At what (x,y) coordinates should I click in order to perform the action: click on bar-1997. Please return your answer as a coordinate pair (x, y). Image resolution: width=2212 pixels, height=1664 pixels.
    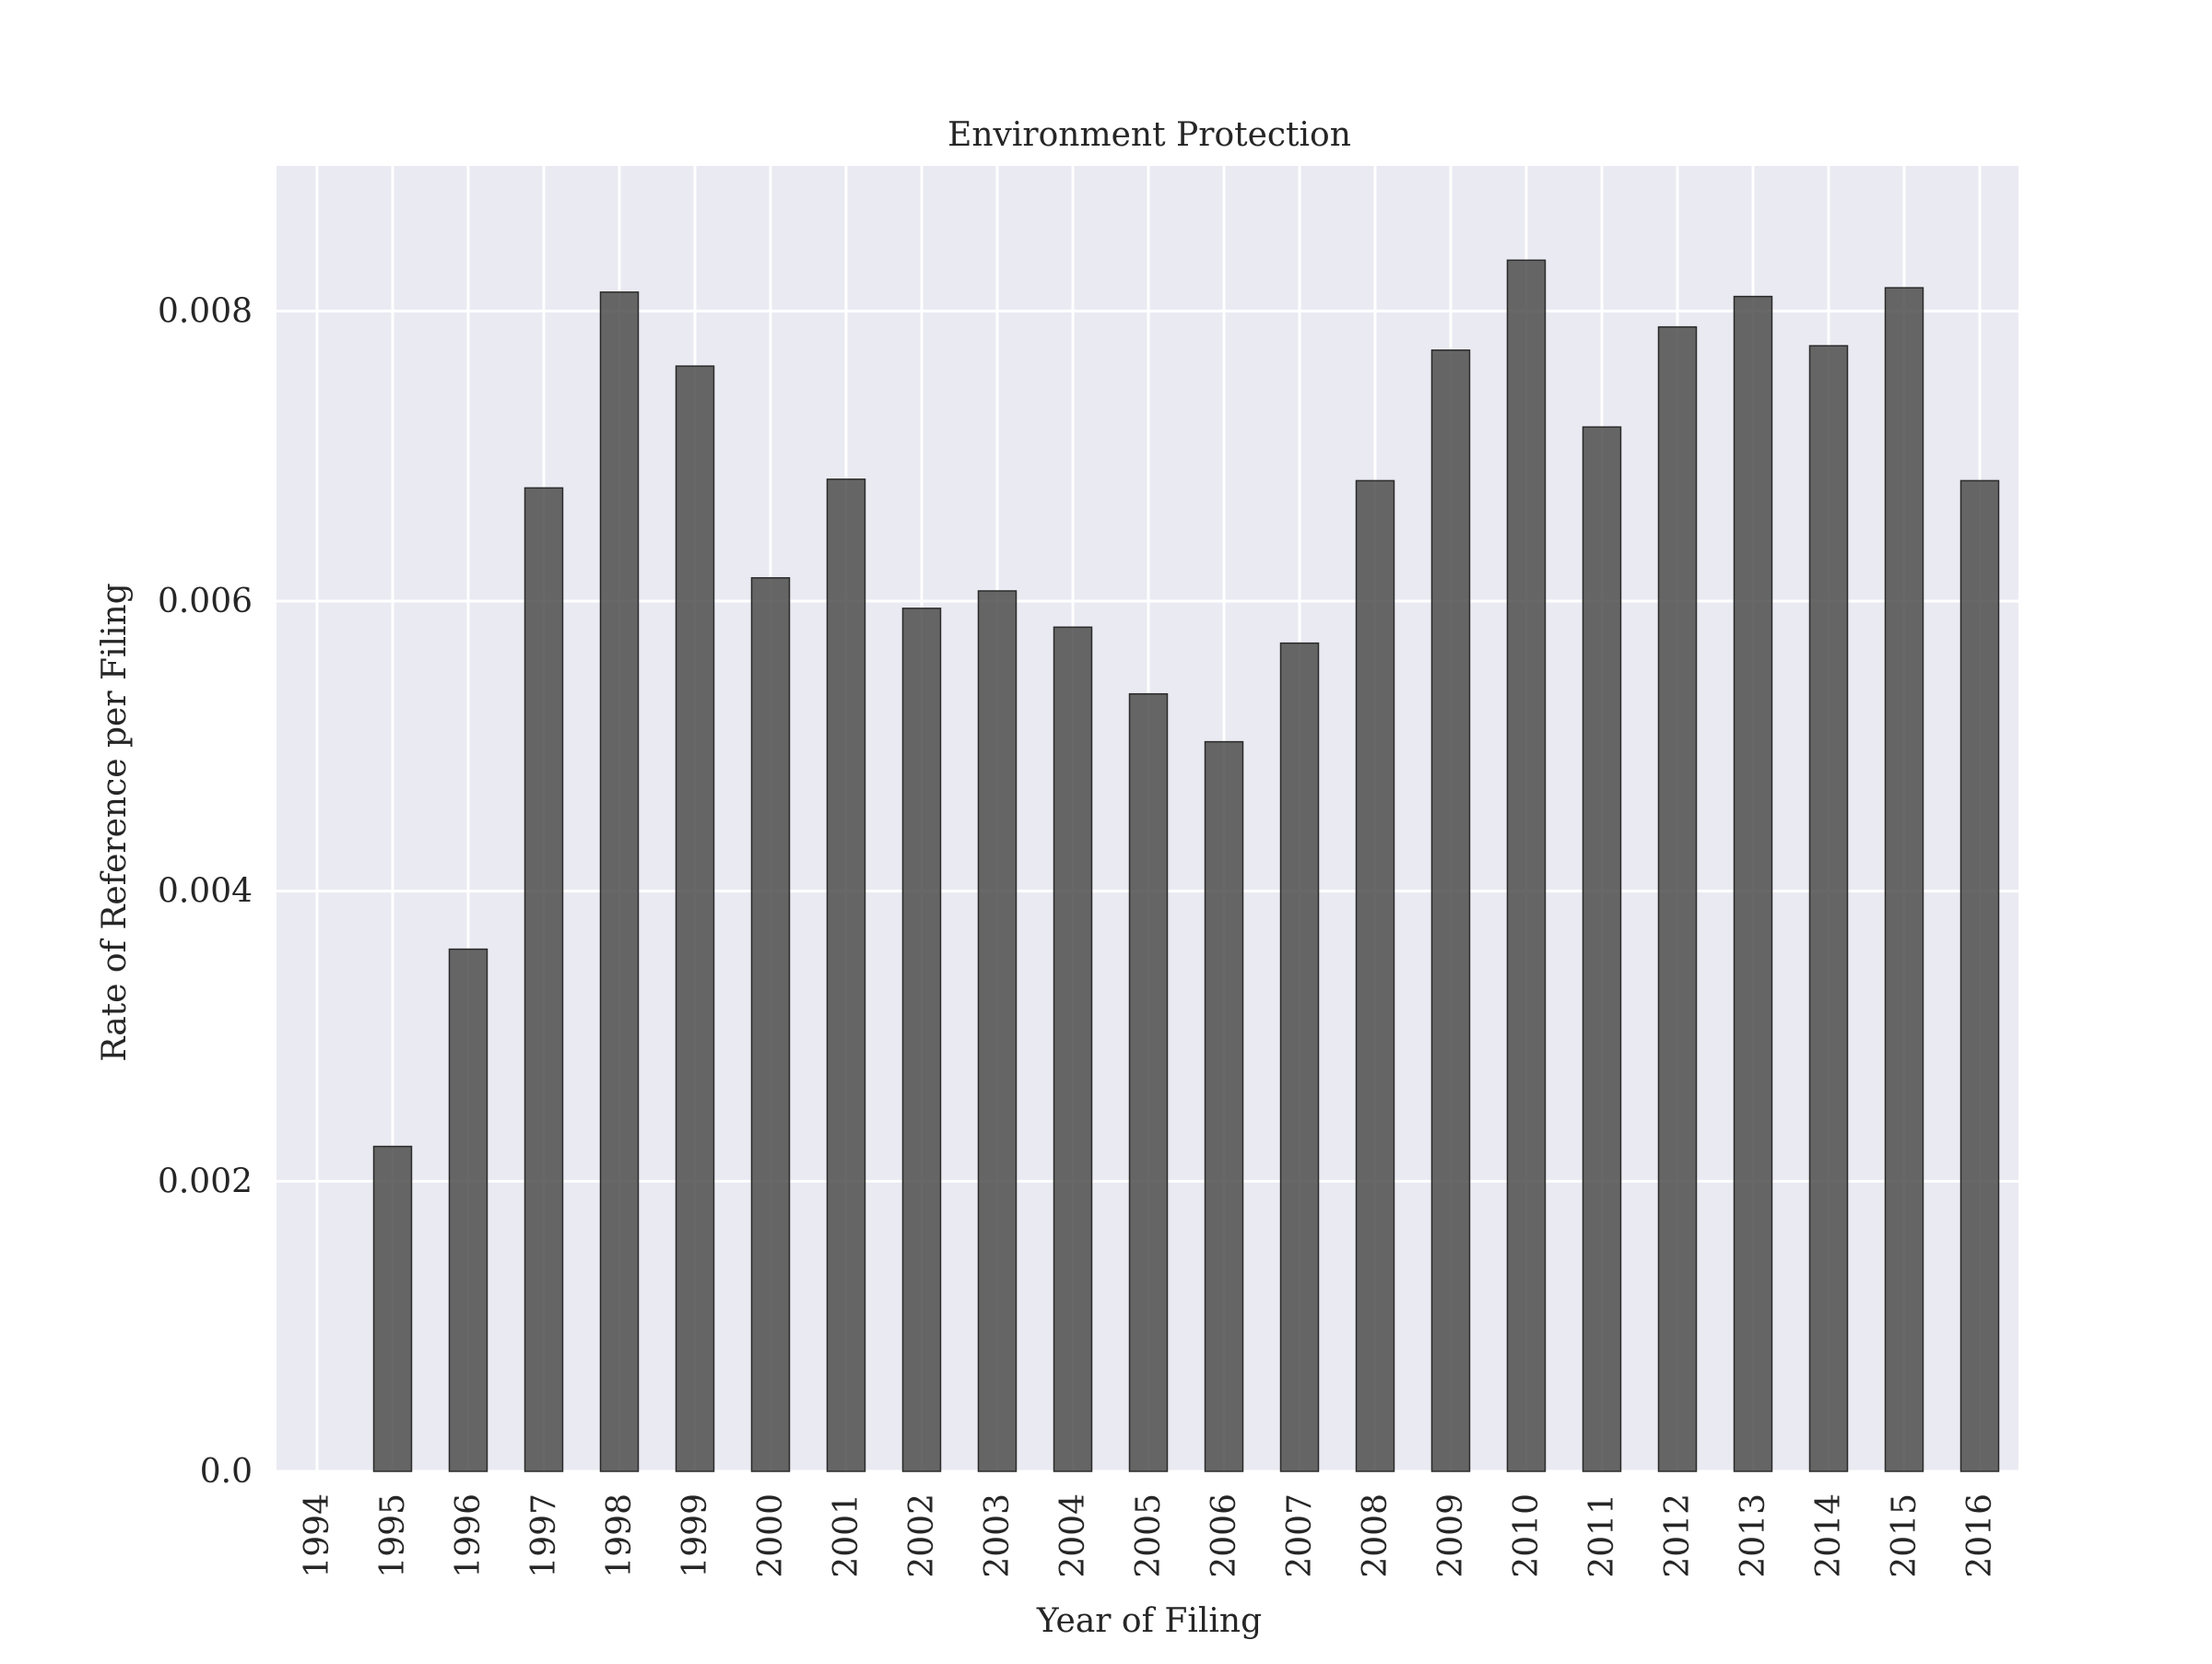
    Looking at the image, I should click on (544, 979).